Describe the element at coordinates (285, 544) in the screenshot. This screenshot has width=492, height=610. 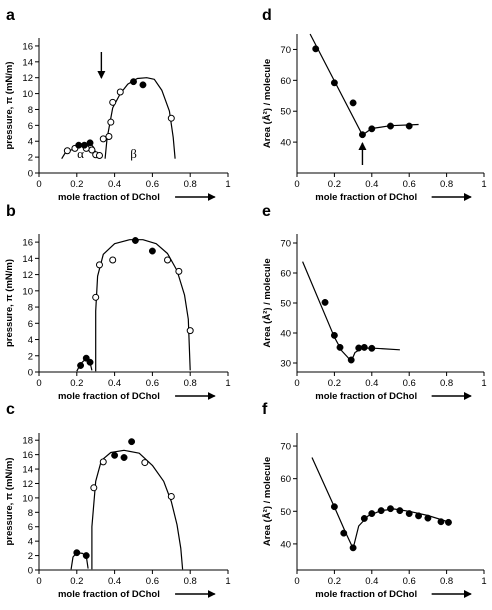
I see `y-tick-label: 40` at that location.